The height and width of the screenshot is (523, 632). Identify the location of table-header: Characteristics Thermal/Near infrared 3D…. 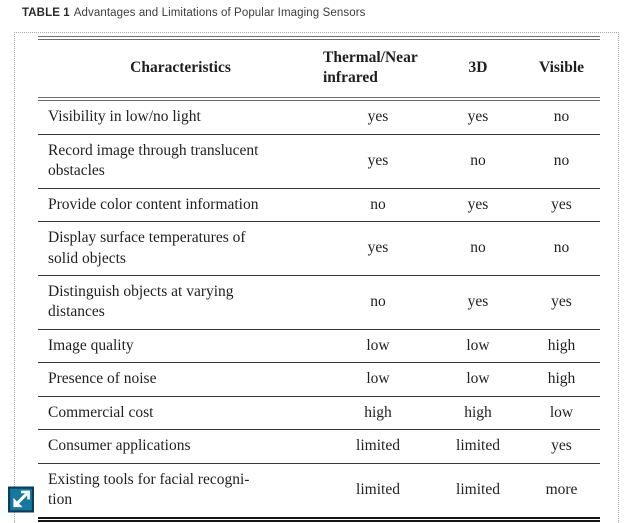
(319, 70).